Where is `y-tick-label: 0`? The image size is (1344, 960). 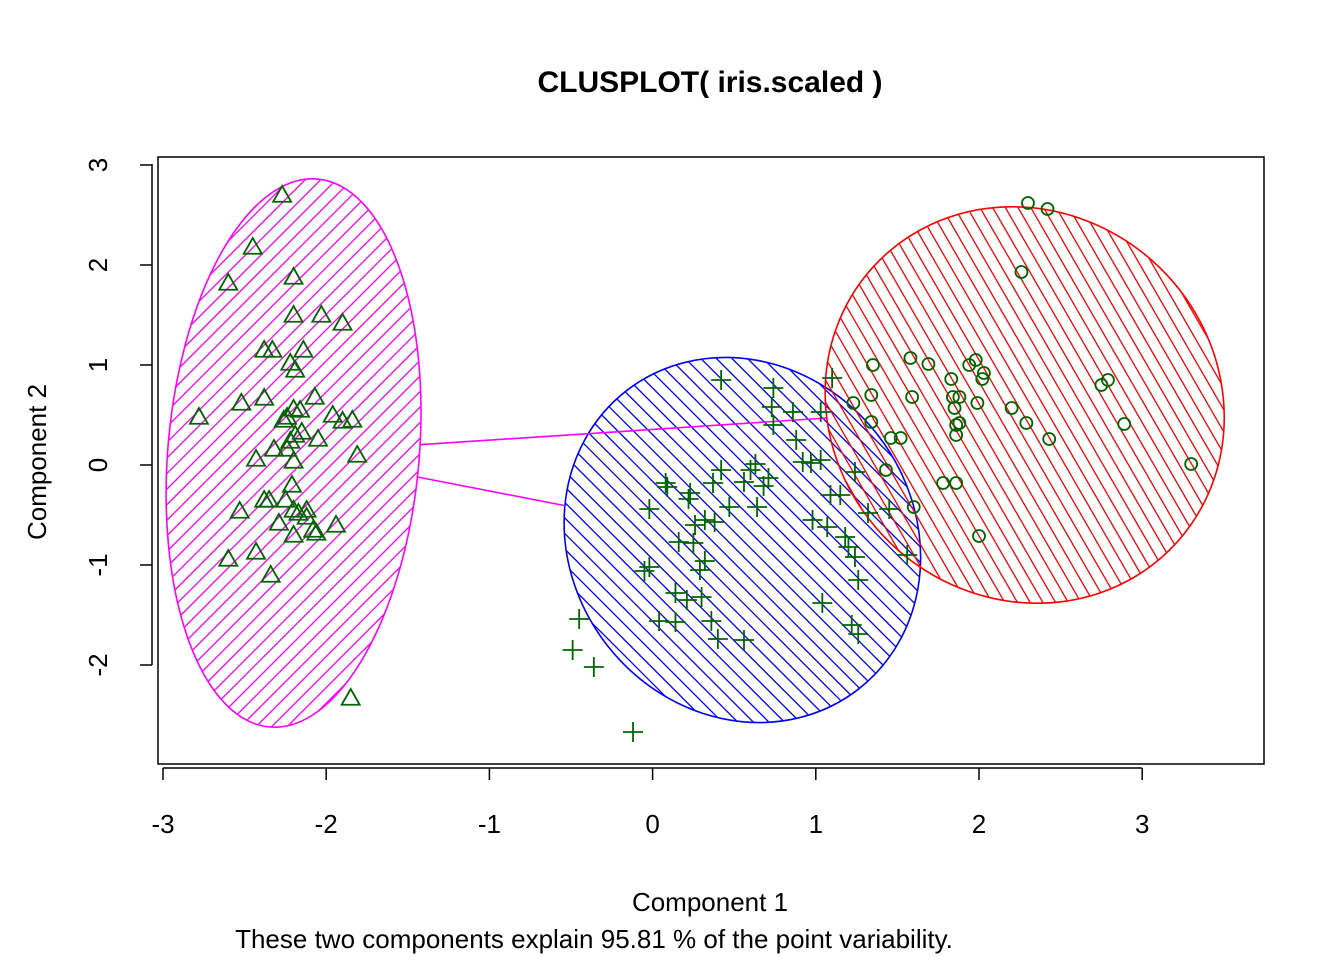
y-tick-label: 0 is located at coordinates (98, 465).